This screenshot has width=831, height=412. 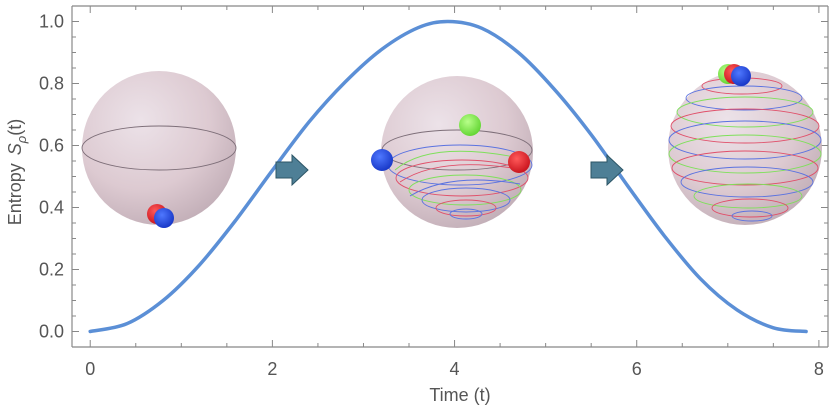 What do you see at coordinates (51, 146) in the screenshot?
I see `y-tick-label: 0.6` at bounding box center [51, 146].